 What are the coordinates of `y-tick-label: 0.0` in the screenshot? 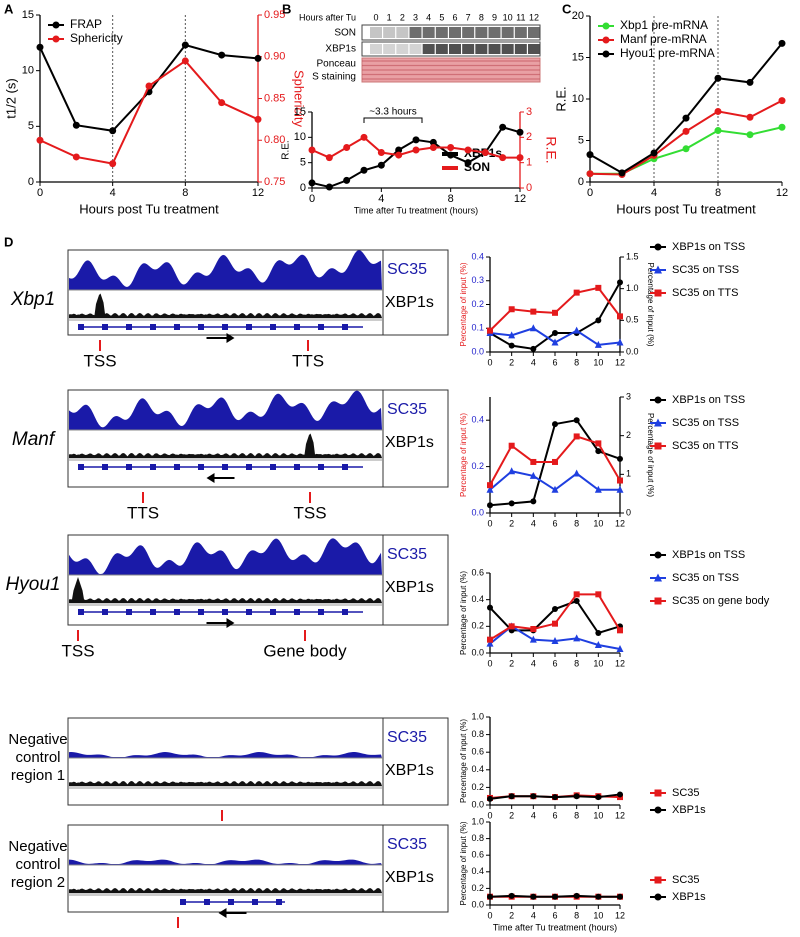 It's located at (477, 904).